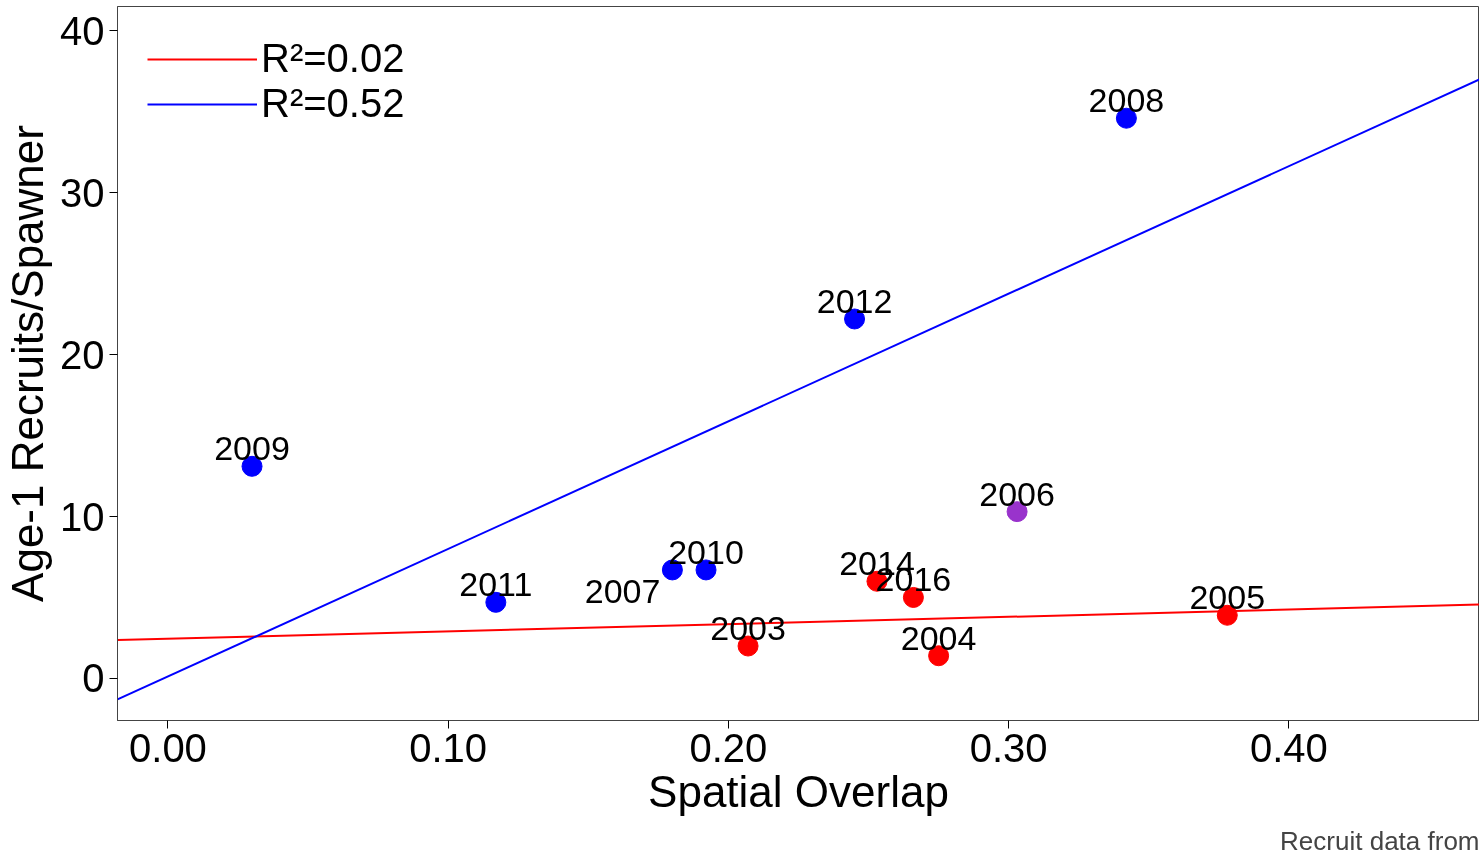 Image resolution: width=1479 pixels, height=860 pixels. I want to click on y-tick-label: 20, so click(82, 354).